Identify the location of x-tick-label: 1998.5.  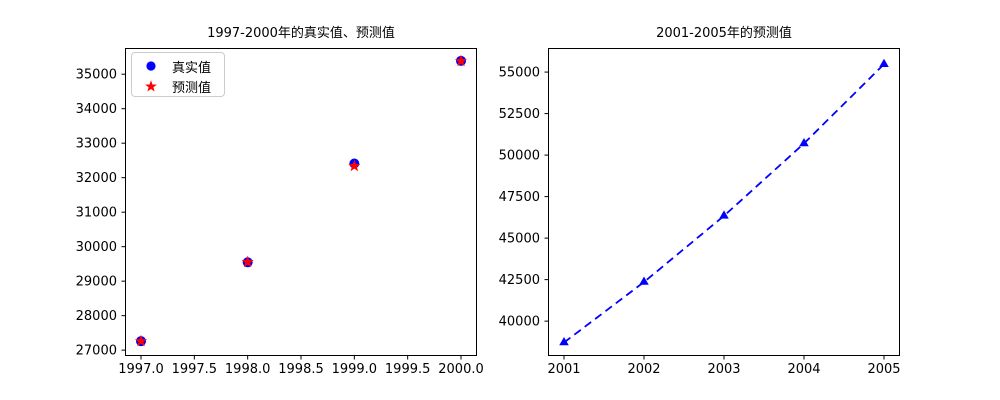
(301, 369).